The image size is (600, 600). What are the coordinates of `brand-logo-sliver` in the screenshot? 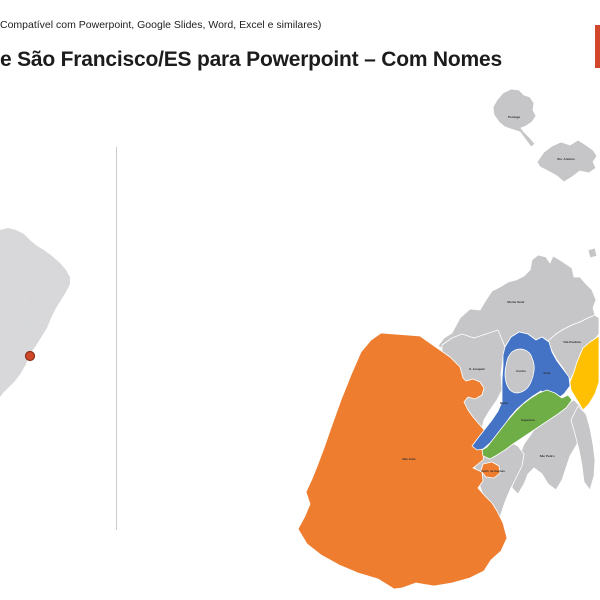 It's located at (597, 46).